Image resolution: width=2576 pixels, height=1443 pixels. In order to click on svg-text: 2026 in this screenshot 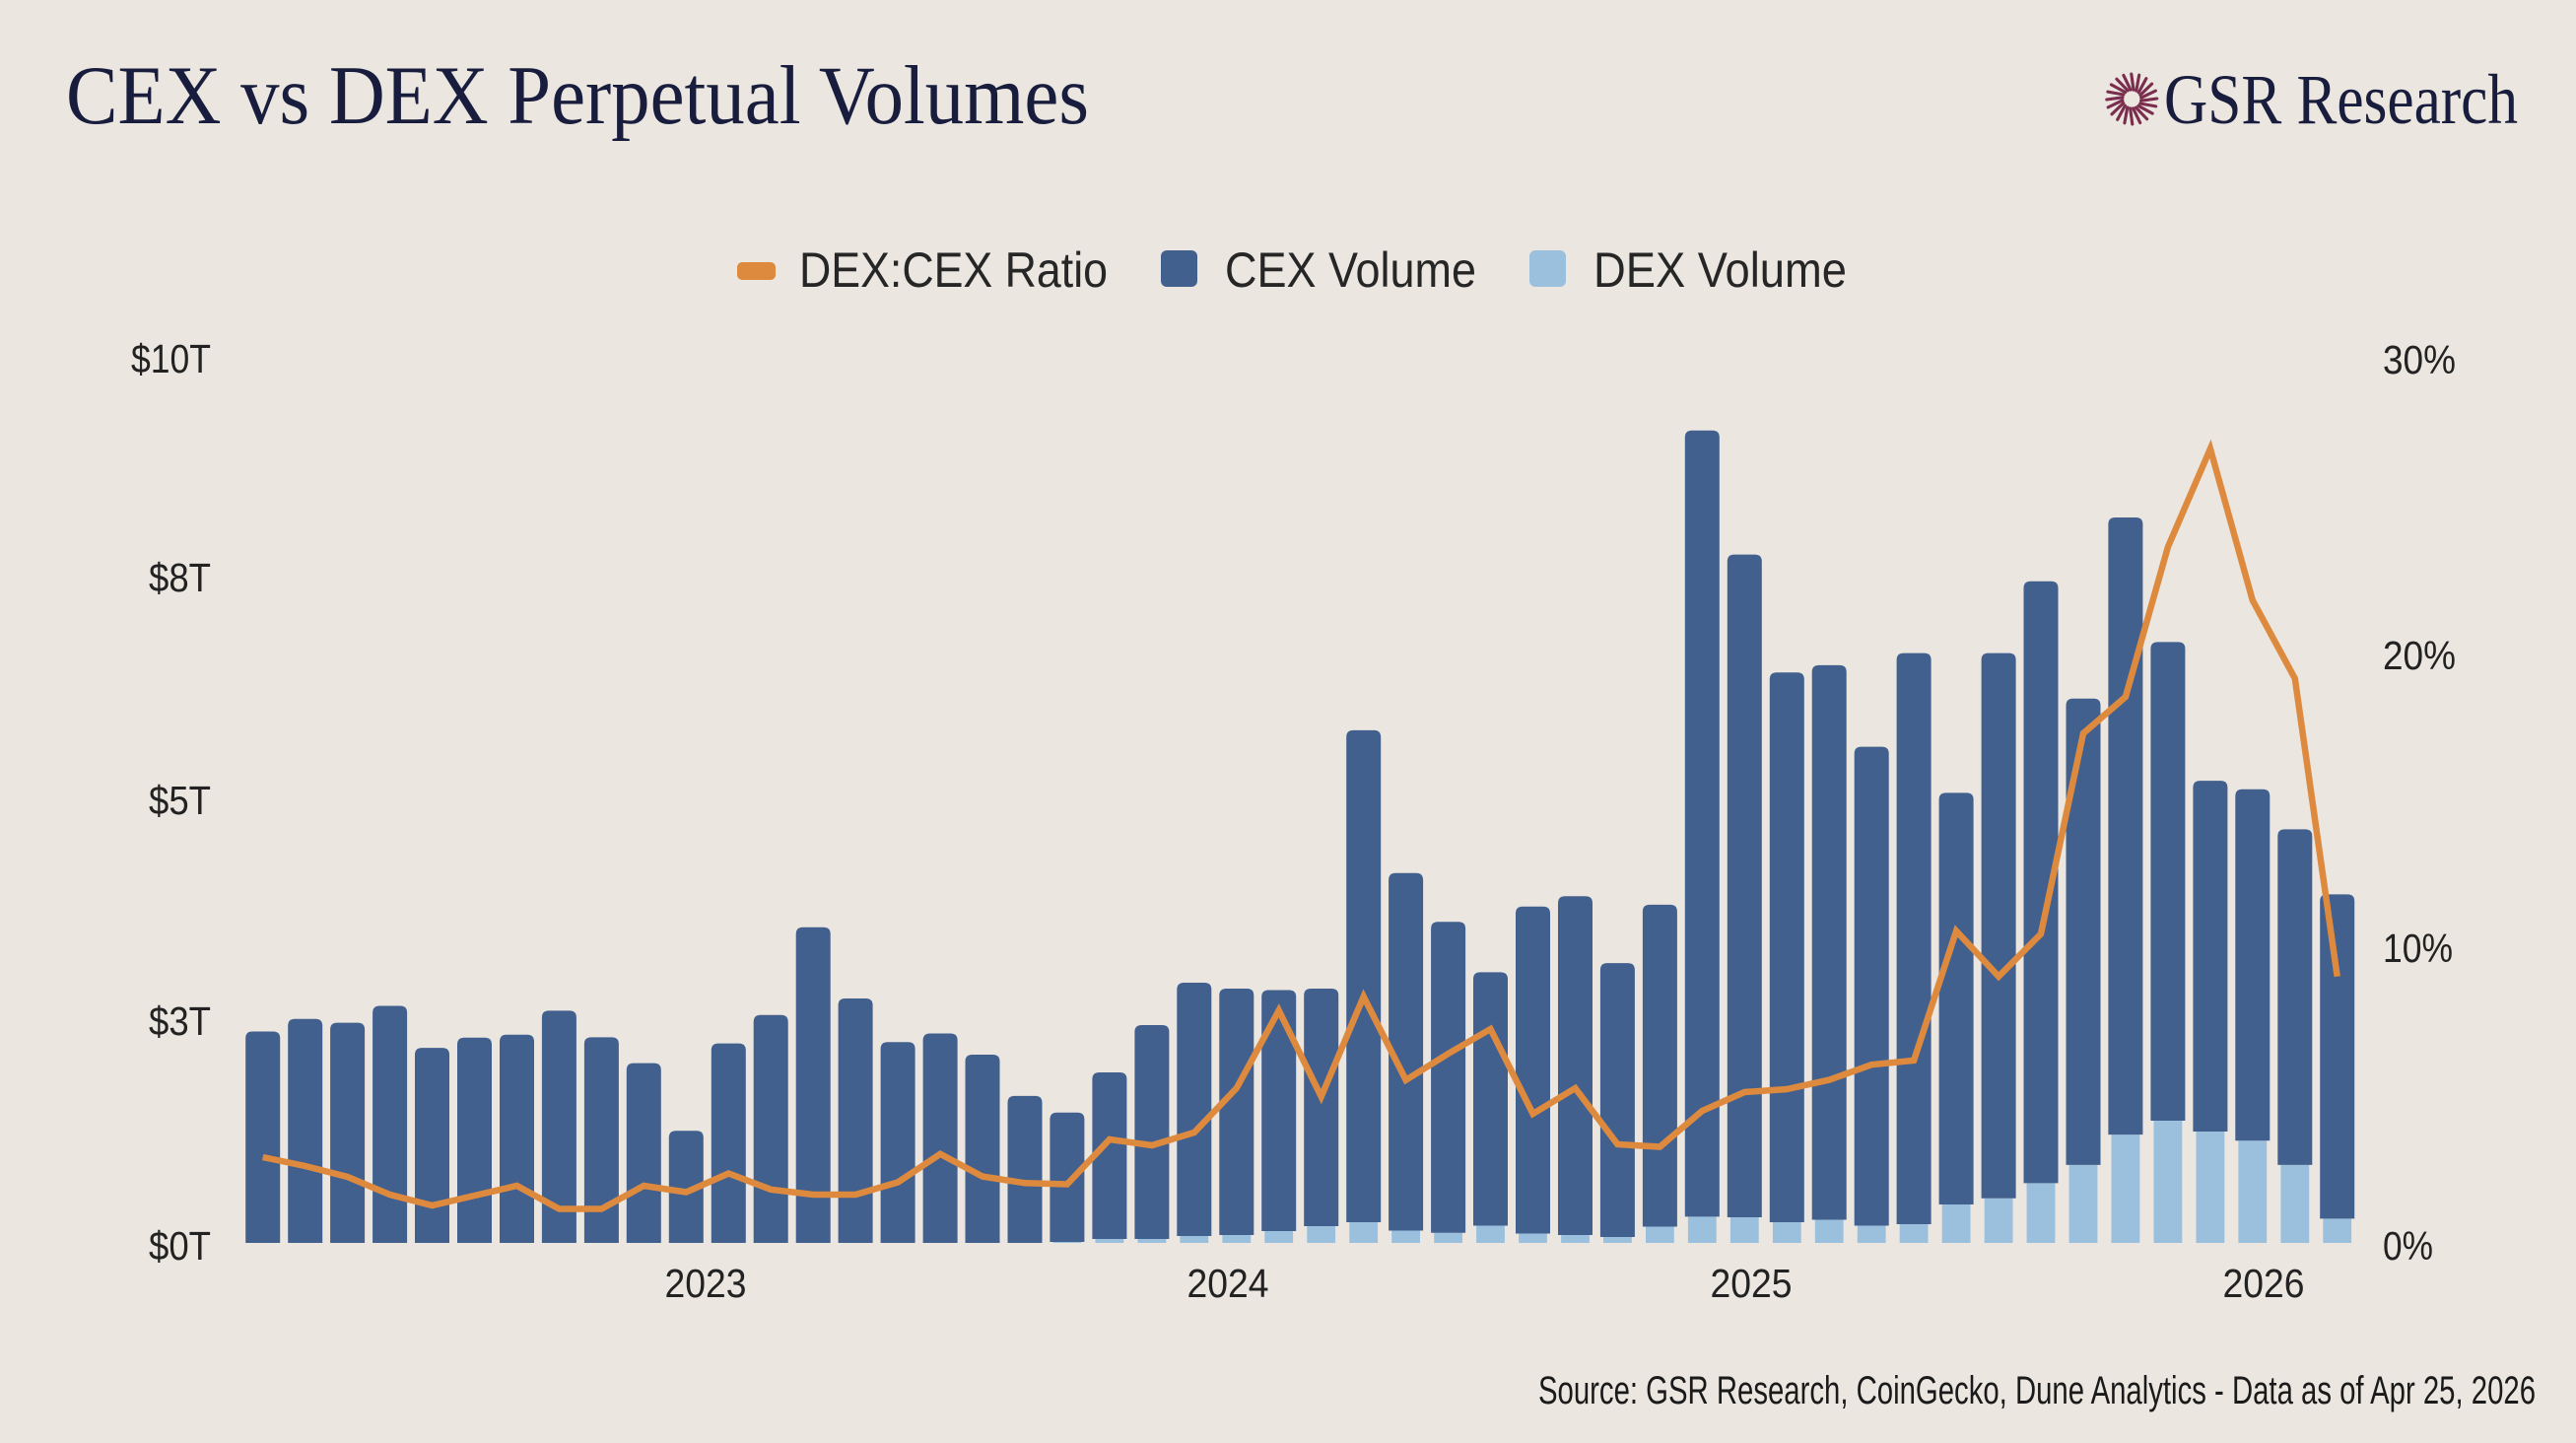, I will do `click(2264, 1283)`.